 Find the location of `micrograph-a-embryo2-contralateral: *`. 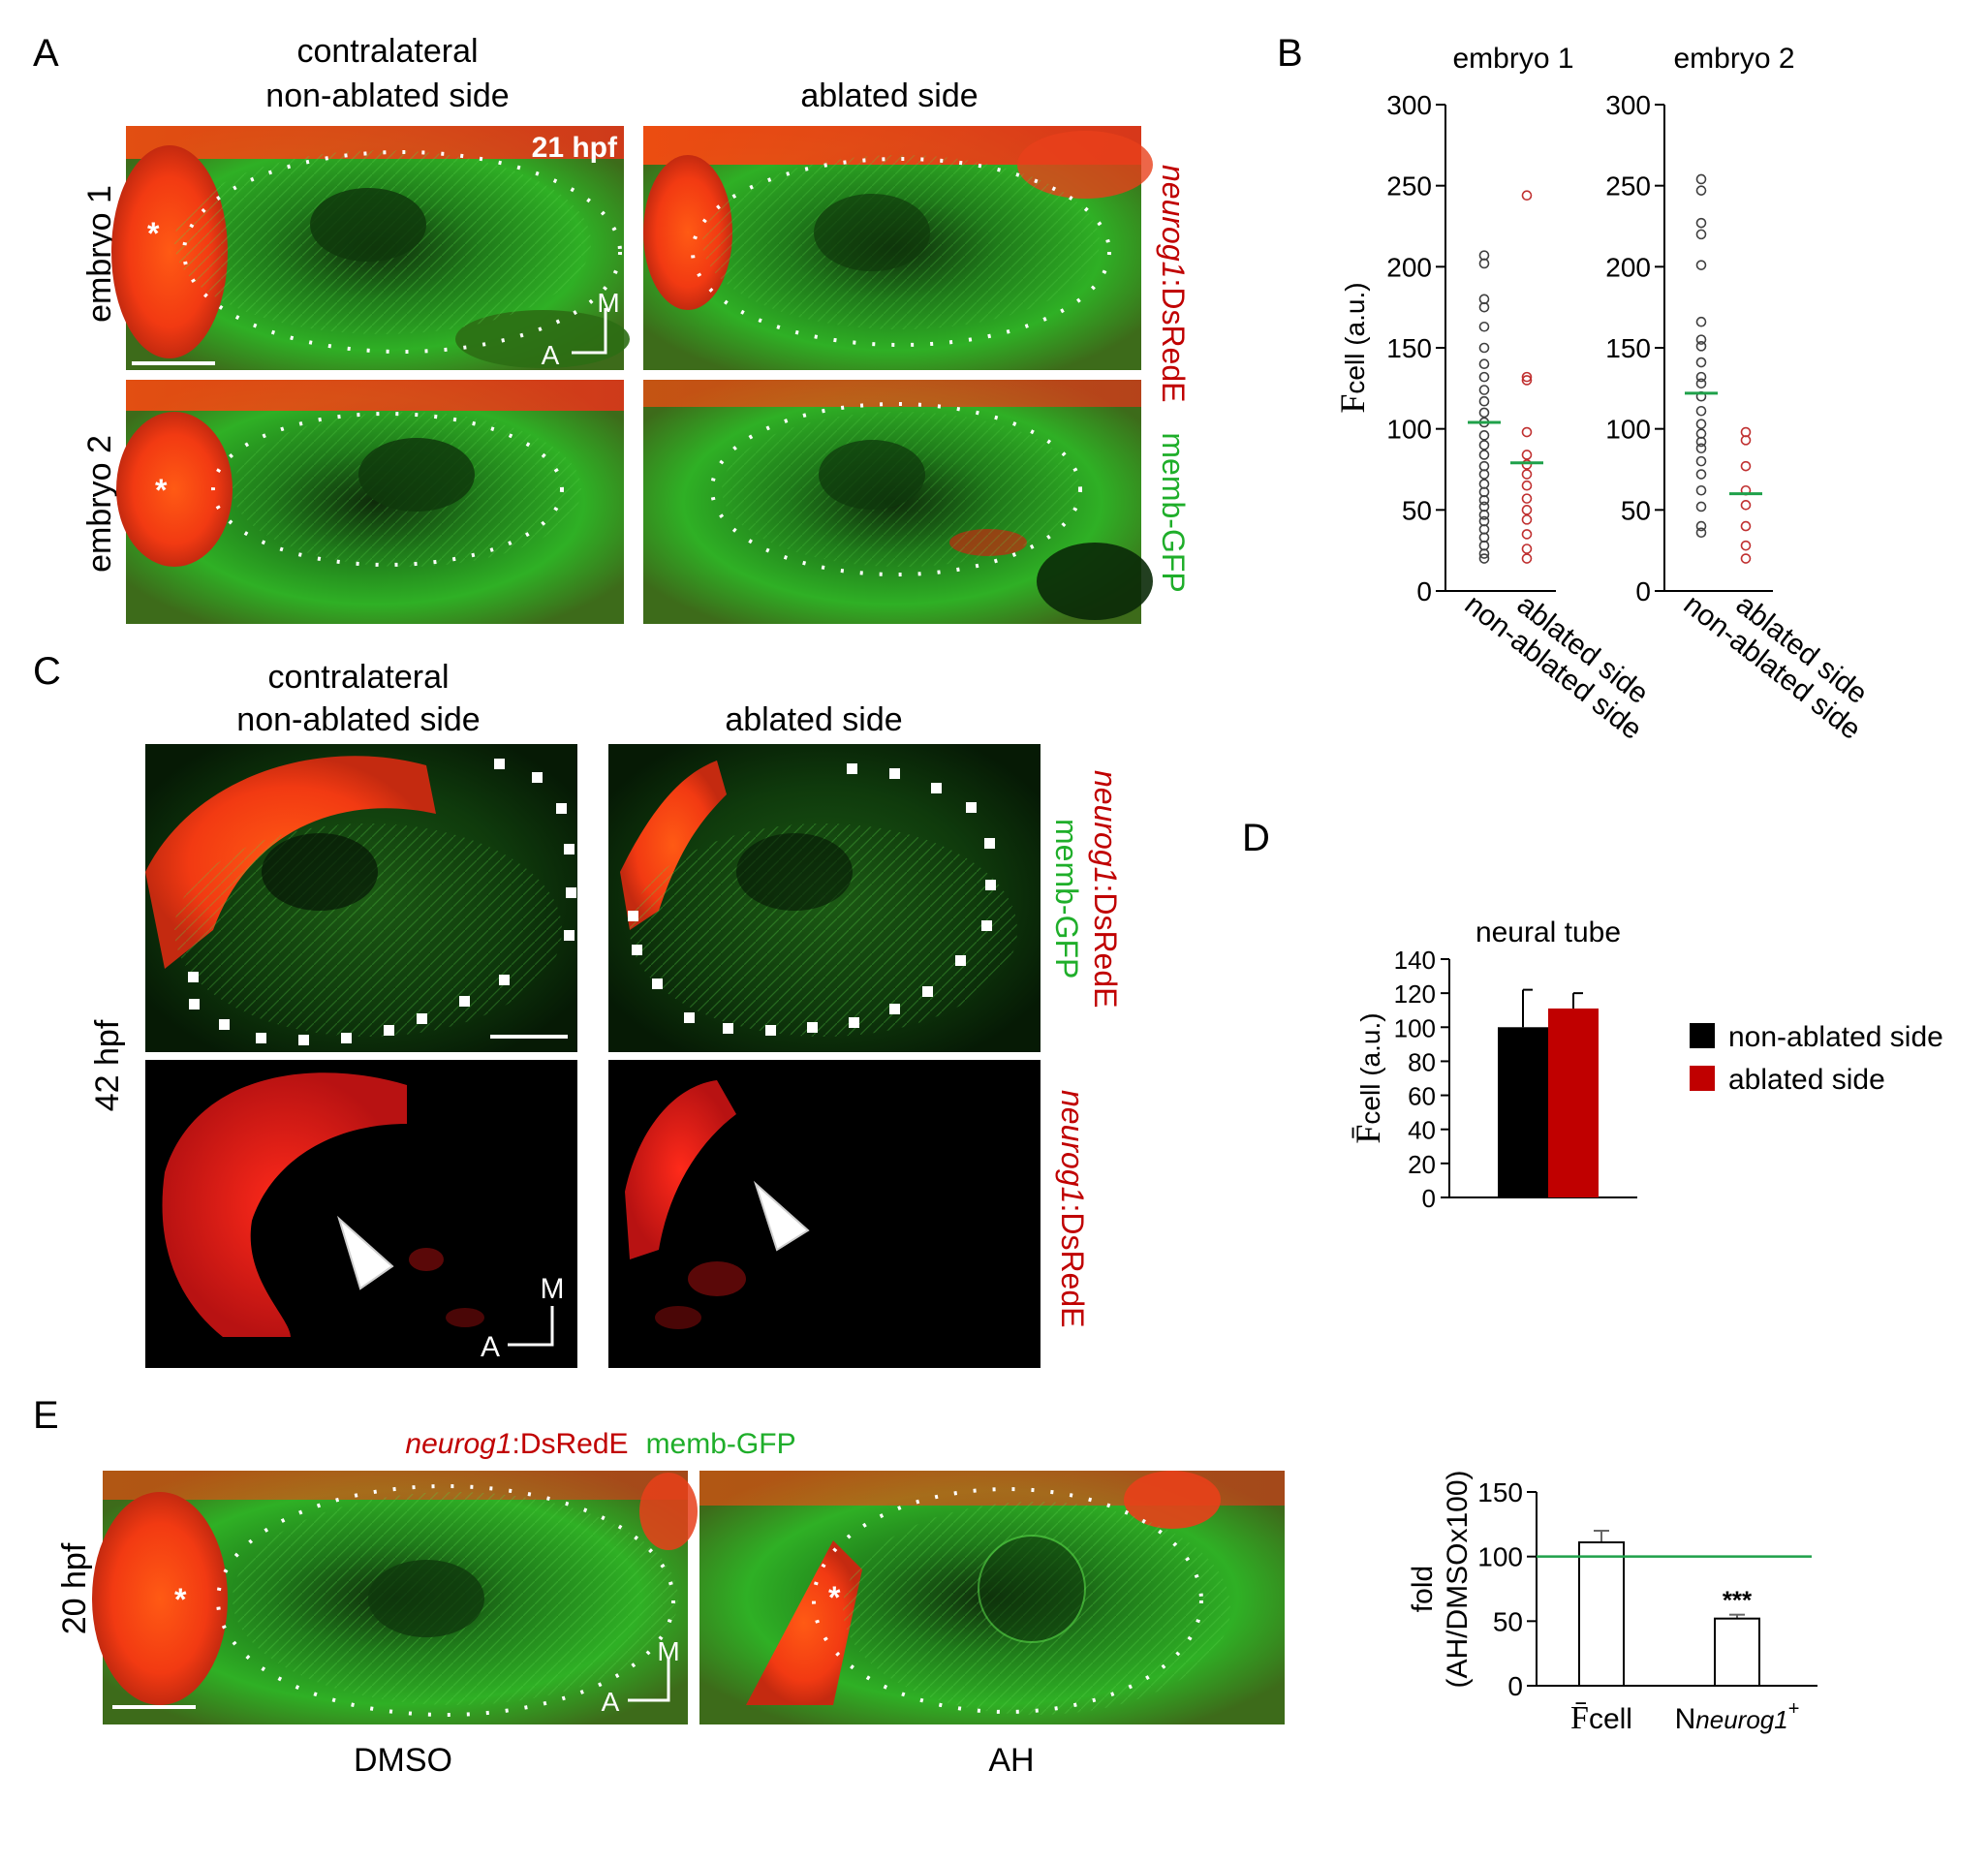

micrograph-a-embryo2-contralateral: * is located at coordinates (370, 502).